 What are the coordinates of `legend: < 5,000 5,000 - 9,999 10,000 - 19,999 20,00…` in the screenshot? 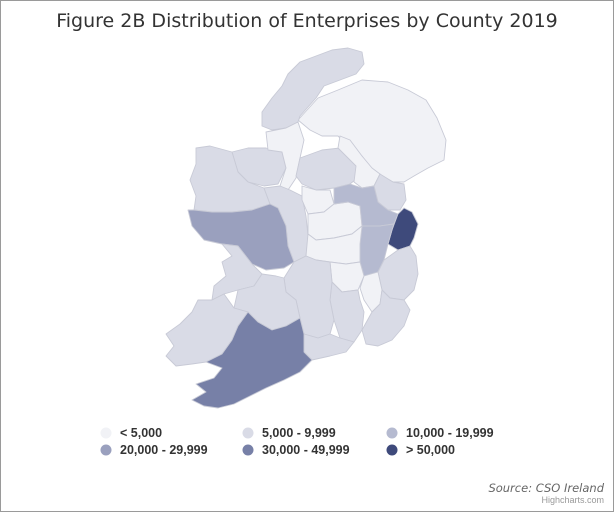 It's located at (297, 441).